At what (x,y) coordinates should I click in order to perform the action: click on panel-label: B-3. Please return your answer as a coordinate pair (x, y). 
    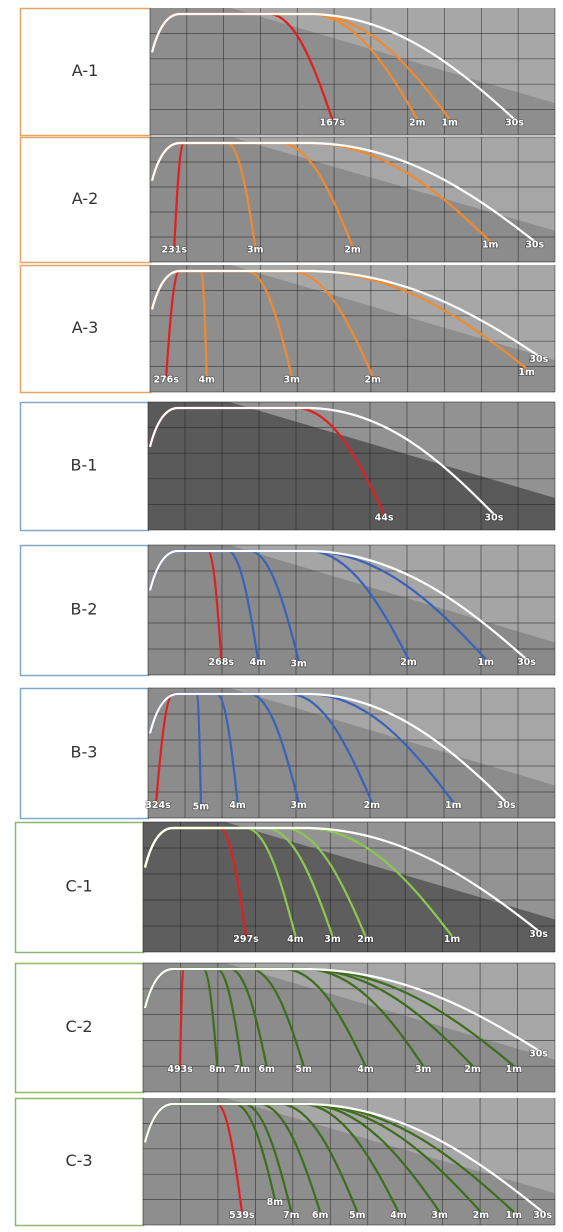
    Looking at the image, I should click on (84, 752).